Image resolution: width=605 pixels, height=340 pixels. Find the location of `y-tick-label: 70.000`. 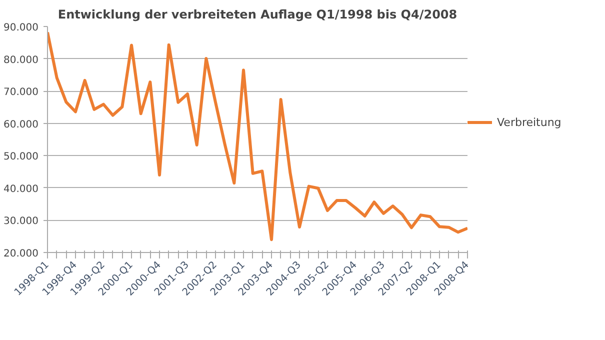

y-tick-label: 70.000 is located at coordinates (21, 92).